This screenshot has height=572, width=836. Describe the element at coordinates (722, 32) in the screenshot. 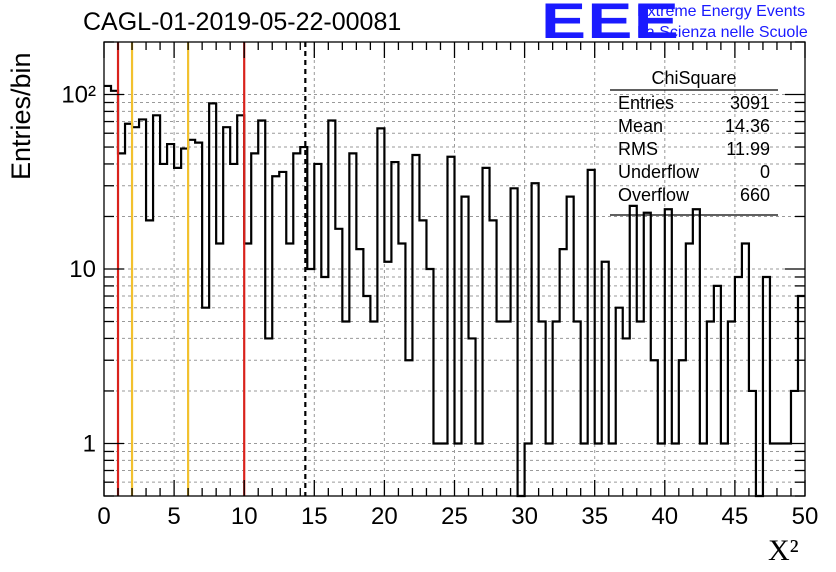

I see `logo-subtitle-2: La Scienza nelle Scuole` at that location.